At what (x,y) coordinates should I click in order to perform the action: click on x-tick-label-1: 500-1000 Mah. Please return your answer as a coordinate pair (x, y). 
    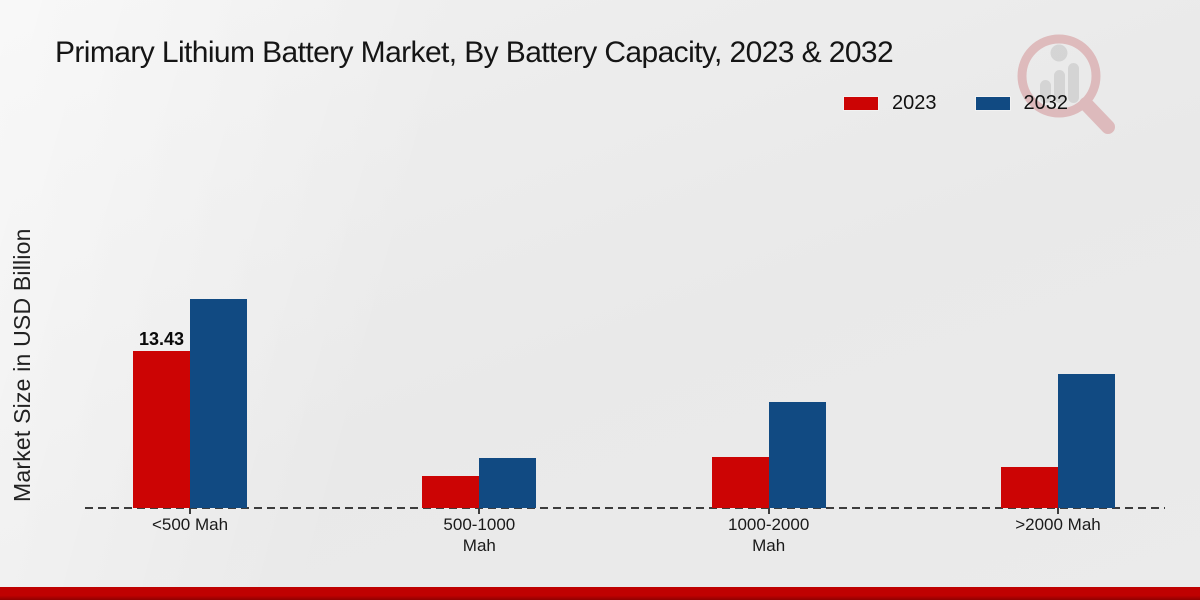
    Looking at the image, I should click on (479, 535).